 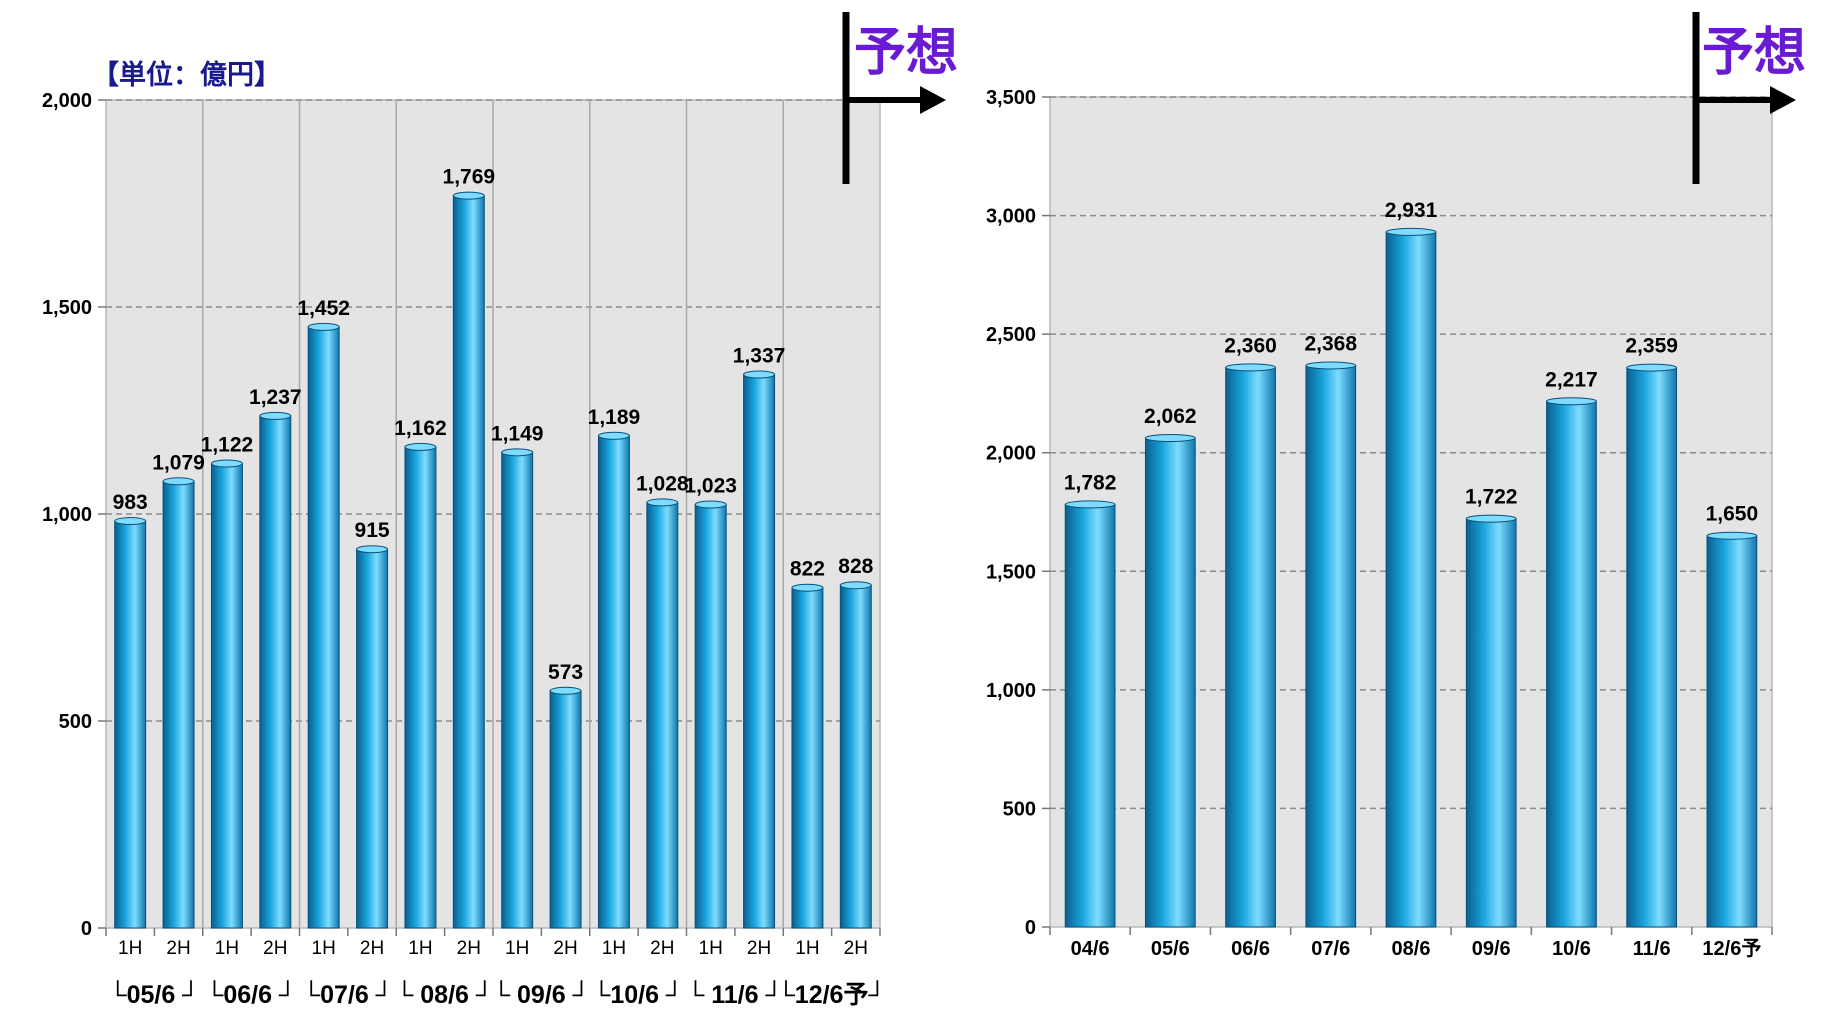 I want to click on data-label: 828, so click(x=855, y=566).